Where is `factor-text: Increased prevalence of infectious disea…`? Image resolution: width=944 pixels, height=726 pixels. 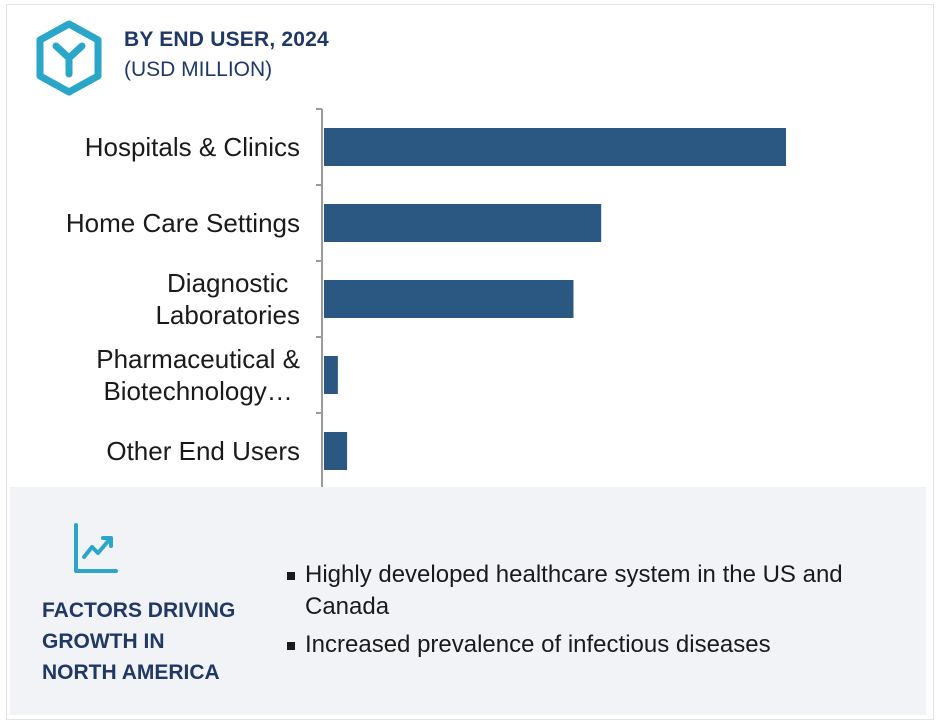 factor-text: Increased prevalence of infectious disea… is located at coordinates (538, 644).